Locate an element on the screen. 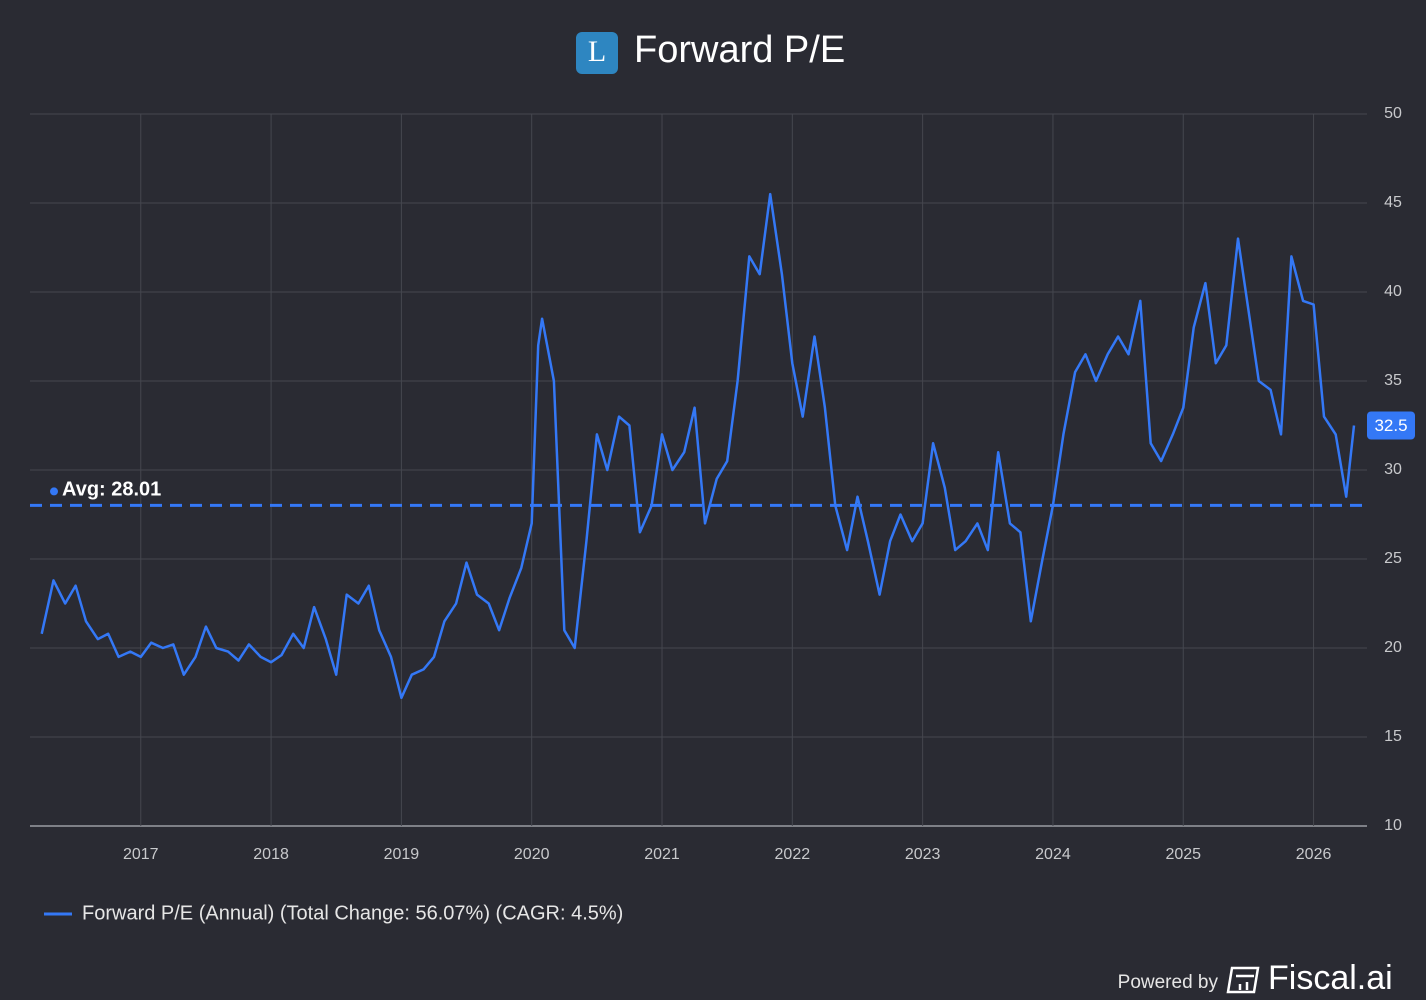  average-dot is located at coordinates (54, 491).